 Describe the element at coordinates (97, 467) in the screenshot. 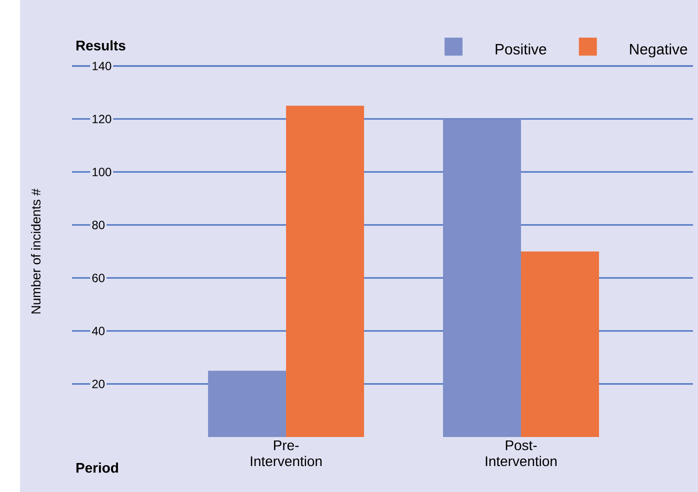

I see `x-axis-title: Period` at that location.